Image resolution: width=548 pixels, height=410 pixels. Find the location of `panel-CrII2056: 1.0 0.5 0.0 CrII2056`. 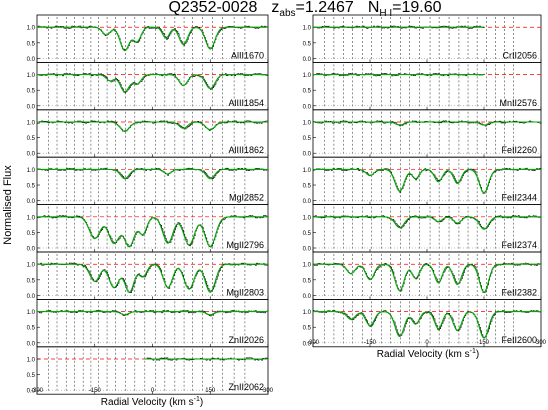

panel-CrII2056: 1.0 0.5 0.0 CrII2056 is located at coordinates (422, 38).